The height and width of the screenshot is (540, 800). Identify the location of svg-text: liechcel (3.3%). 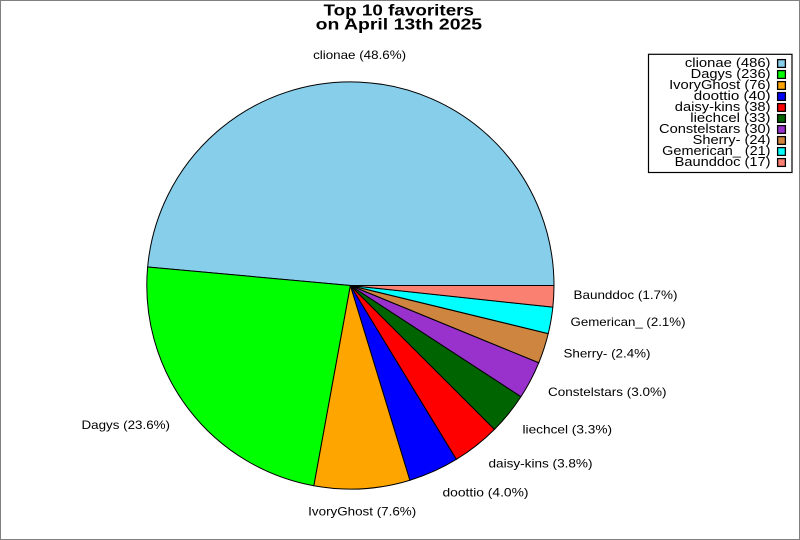
(568, 429).